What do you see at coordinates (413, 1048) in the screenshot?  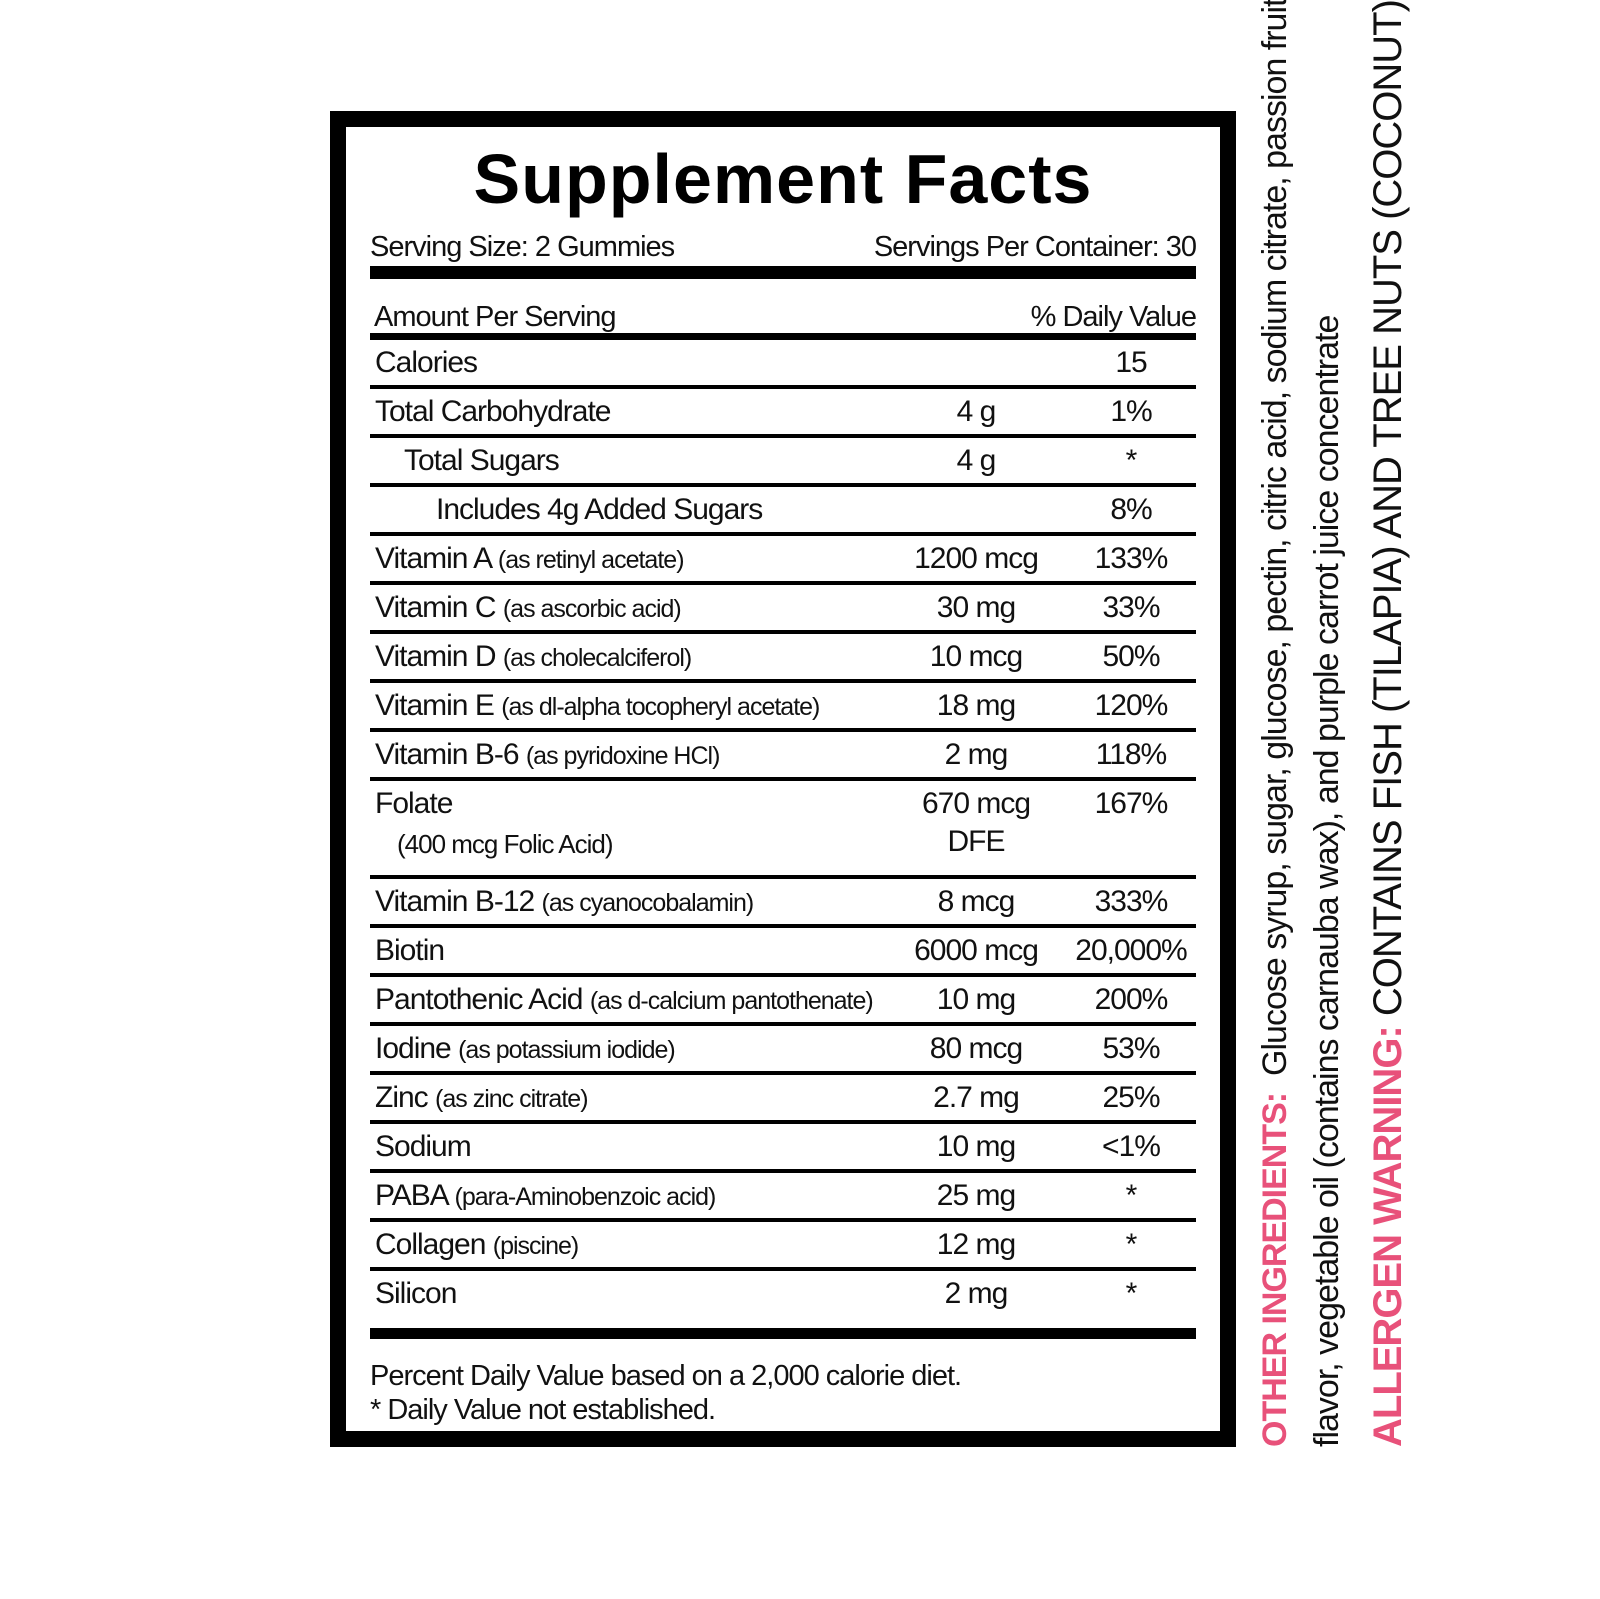 I see `nutrient-name: Iodine` at bounding box center [413, 1048].